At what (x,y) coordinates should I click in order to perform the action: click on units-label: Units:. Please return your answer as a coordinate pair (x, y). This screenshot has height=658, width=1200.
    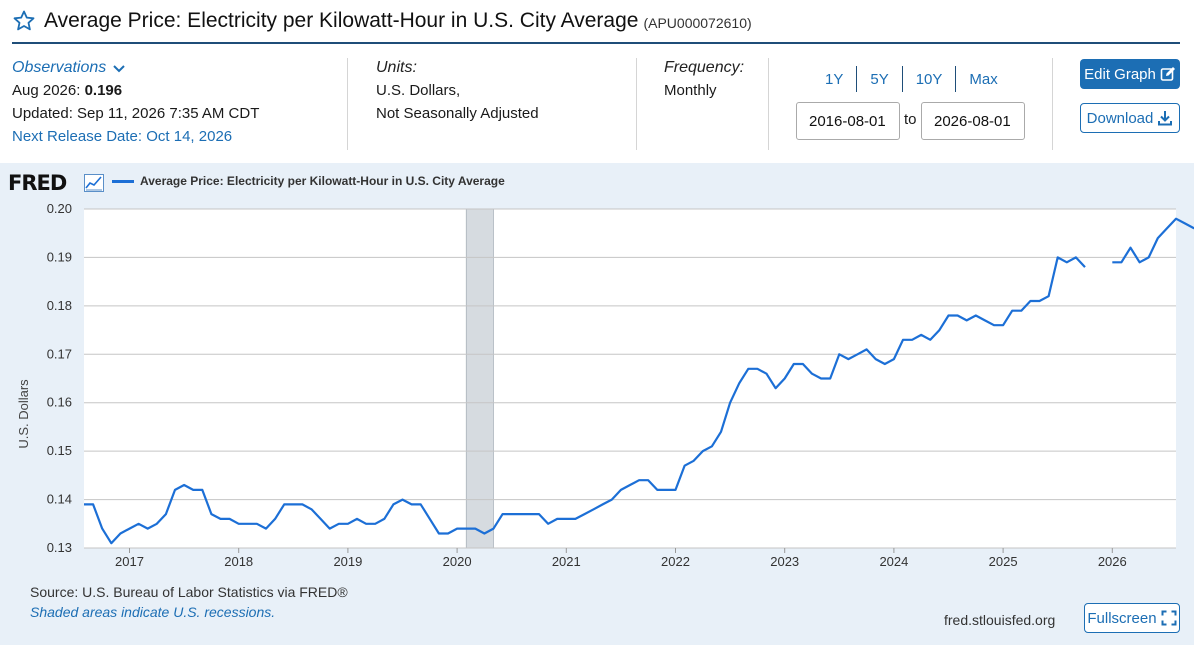
    Looking at the image, I should click on (396, 67).